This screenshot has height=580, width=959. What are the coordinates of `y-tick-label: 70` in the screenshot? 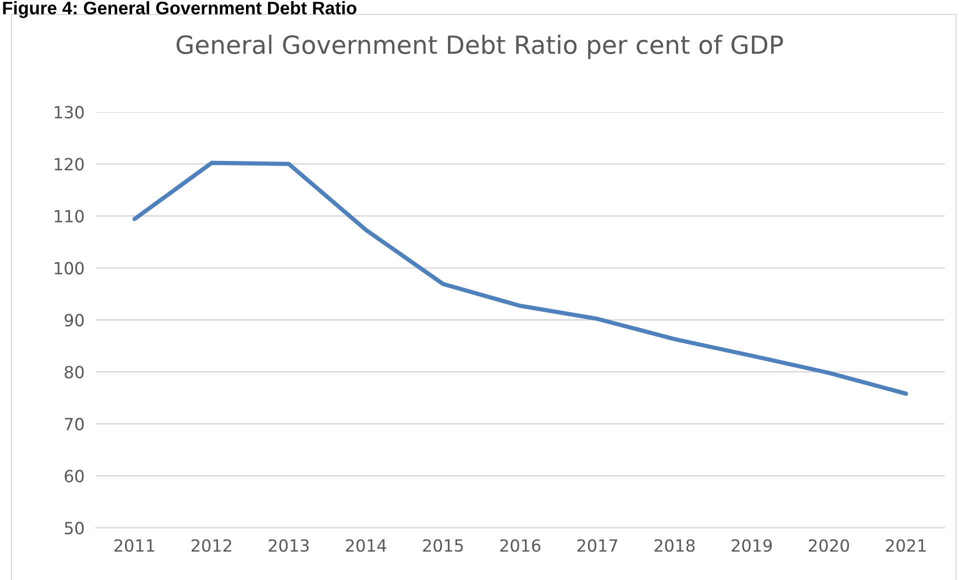 It's located at (74, 424).